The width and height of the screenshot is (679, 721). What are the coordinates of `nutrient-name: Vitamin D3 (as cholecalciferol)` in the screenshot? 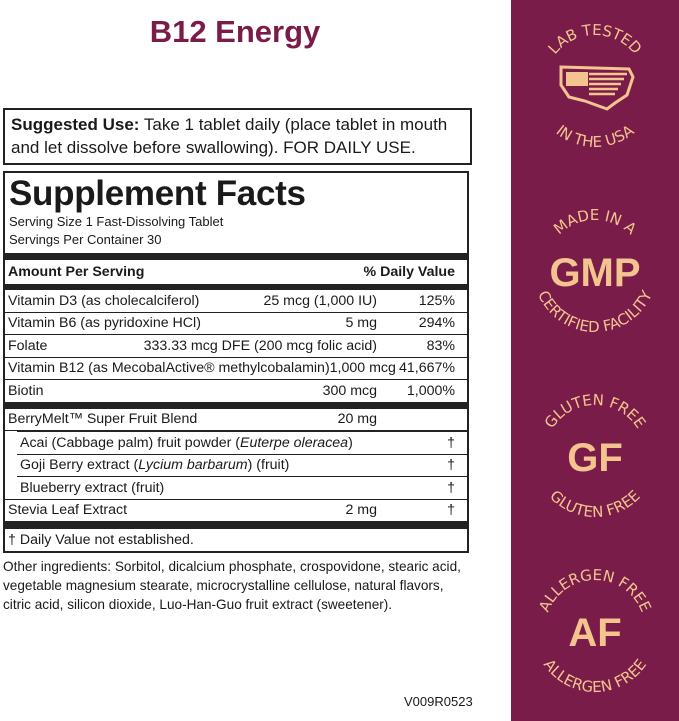 It's located at (104, 300).